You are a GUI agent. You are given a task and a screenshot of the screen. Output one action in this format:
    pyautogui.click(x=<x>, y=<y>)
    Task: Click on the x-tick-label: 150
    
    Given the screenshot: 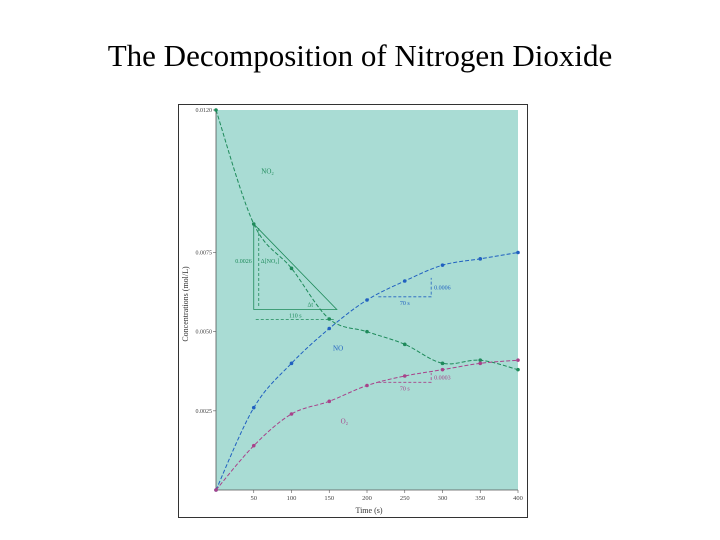 What is the action you would take?
    pyautogui.click(x=329, y=498)
    